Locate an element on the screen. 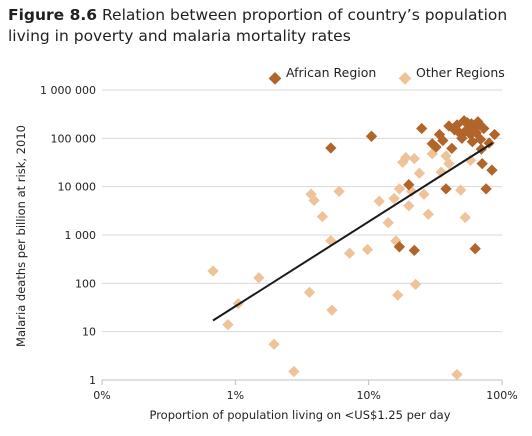 Image resolution: width=532 pixels, height=436 pixels. y-tick-label: 1 000 is located at coordinates (81, 235).